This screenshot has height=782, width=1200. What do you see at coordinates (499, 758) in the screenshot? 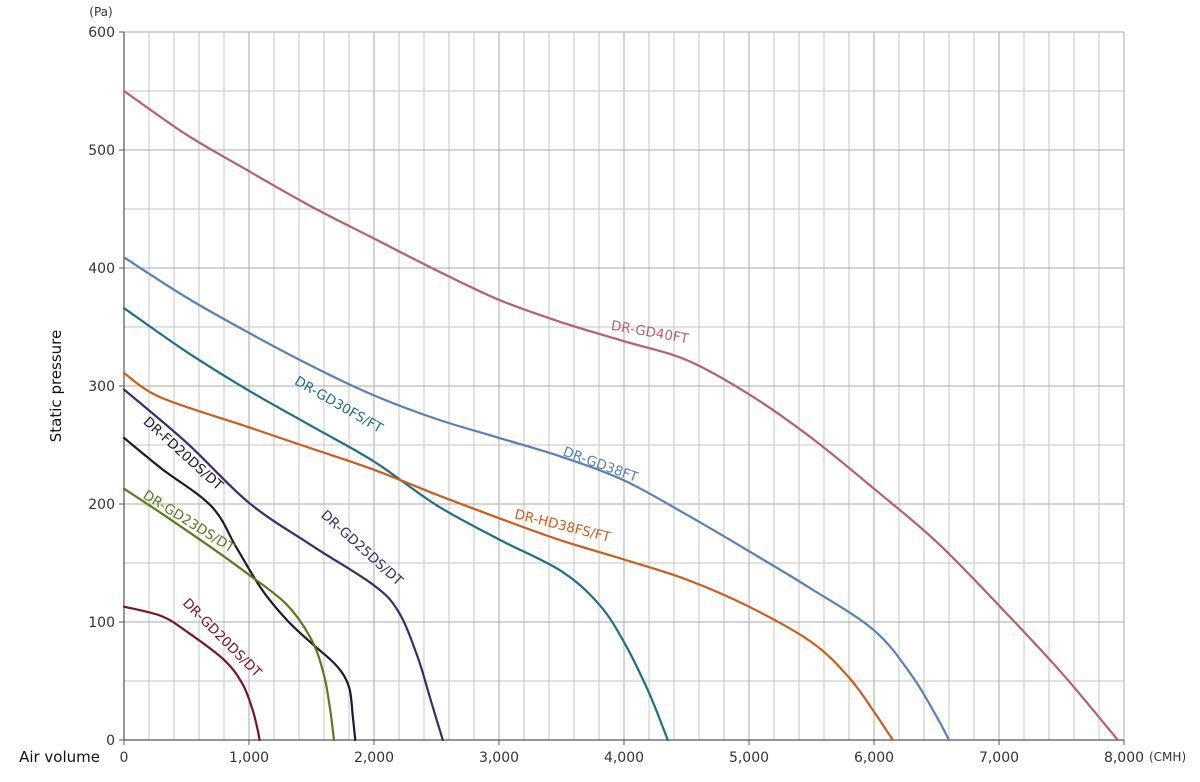
I see `x-tick-label: 3,000` at bounding box center [499, 758].